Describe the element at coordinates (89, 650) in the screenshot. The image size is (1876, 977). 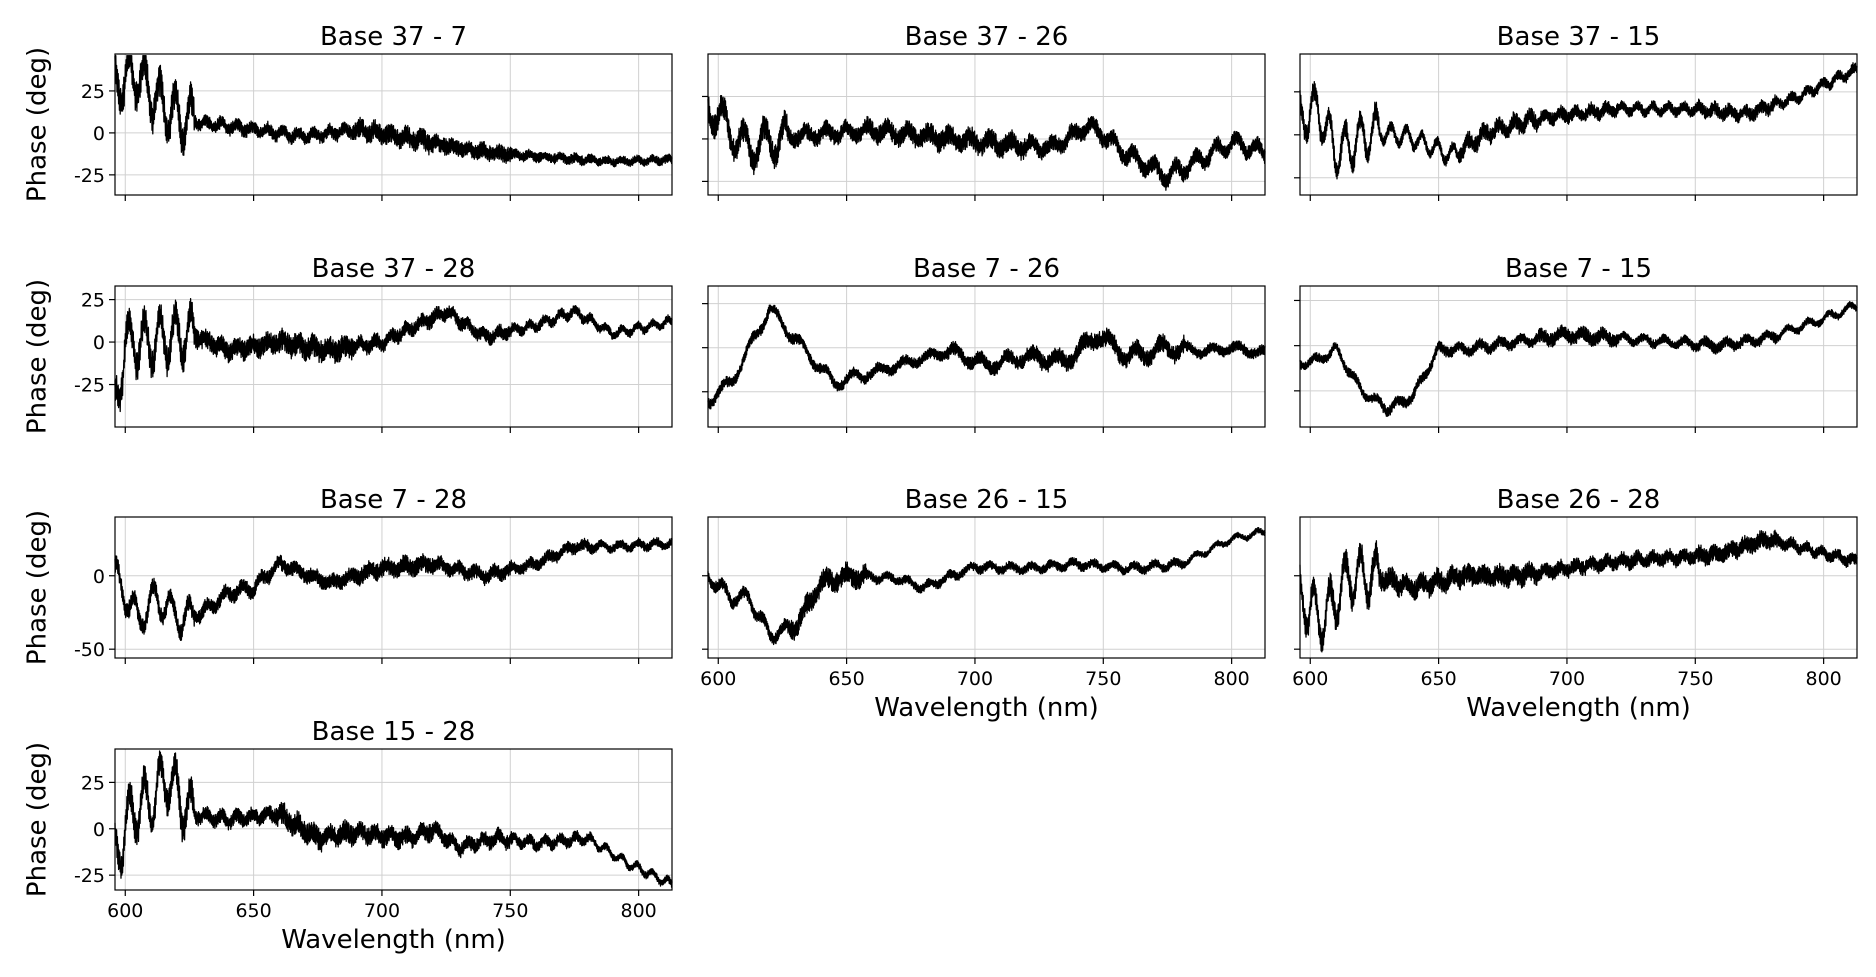
I see `y-tick-label: -50` at that location.